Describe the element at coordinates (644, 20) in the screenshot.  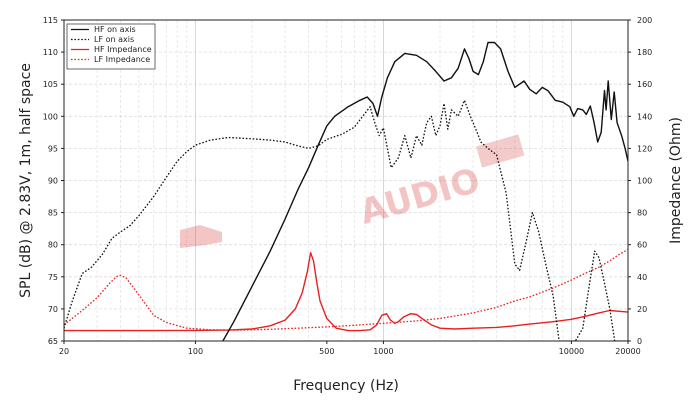
I see `y-right-tick-label: 200` at that location.